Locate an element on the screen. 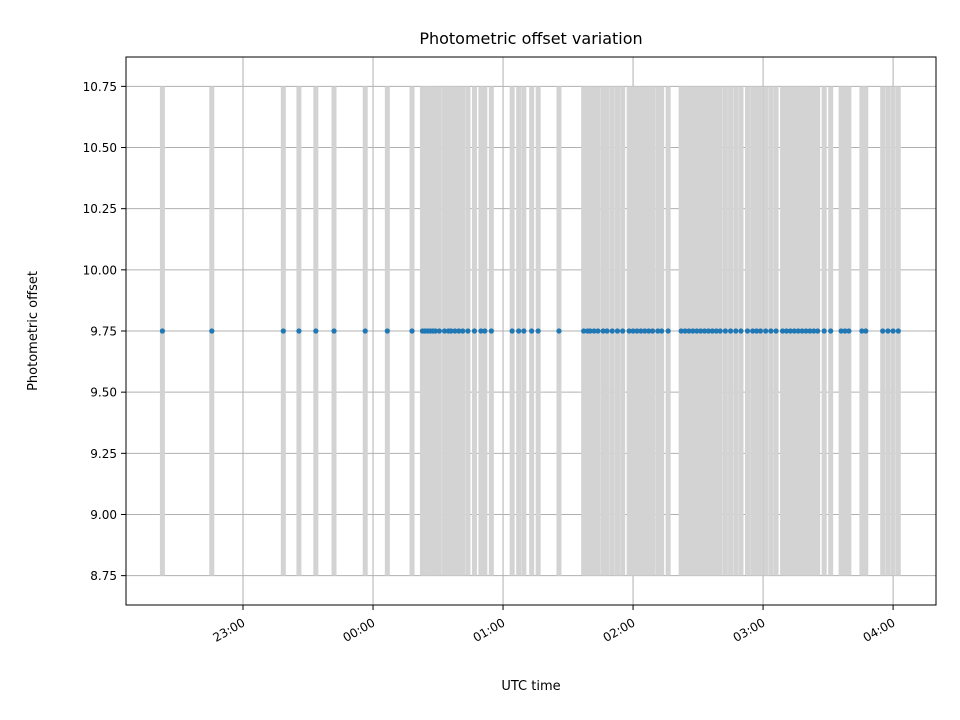  x-tick-label: 03:00 is located at coordinates (749, 629).